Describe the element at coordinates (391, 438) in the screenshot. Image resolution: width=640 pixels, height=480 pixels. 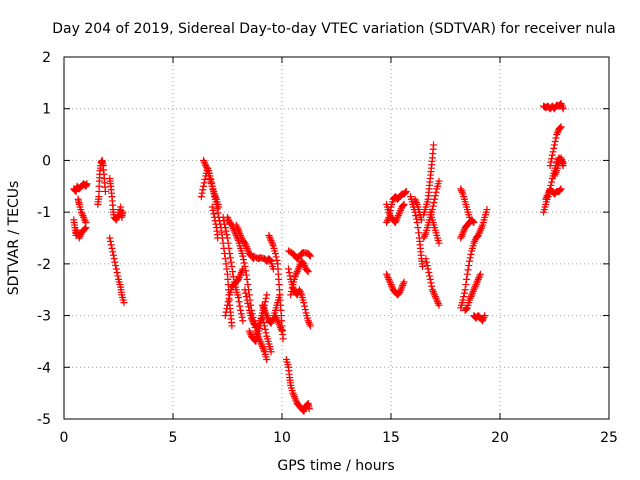
I see `x-tick-label: 15` at that location.